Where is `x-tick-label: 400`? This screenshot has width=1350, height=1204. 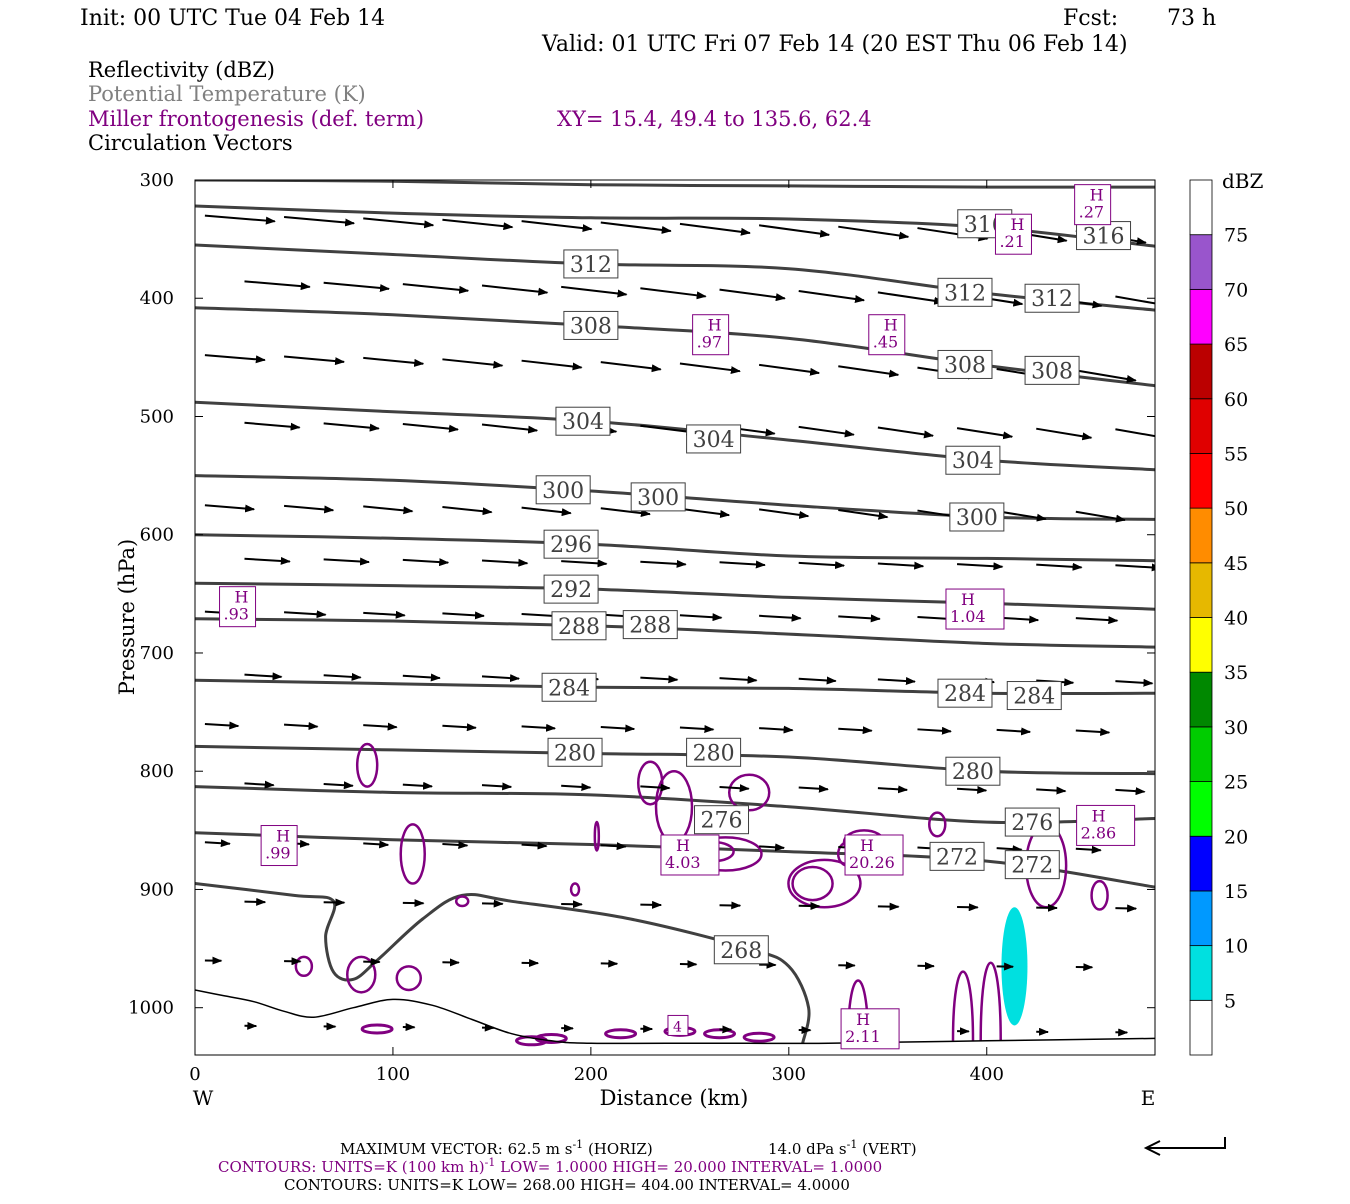
x-tick-label: 400 is located at coordinates (987, 1074).